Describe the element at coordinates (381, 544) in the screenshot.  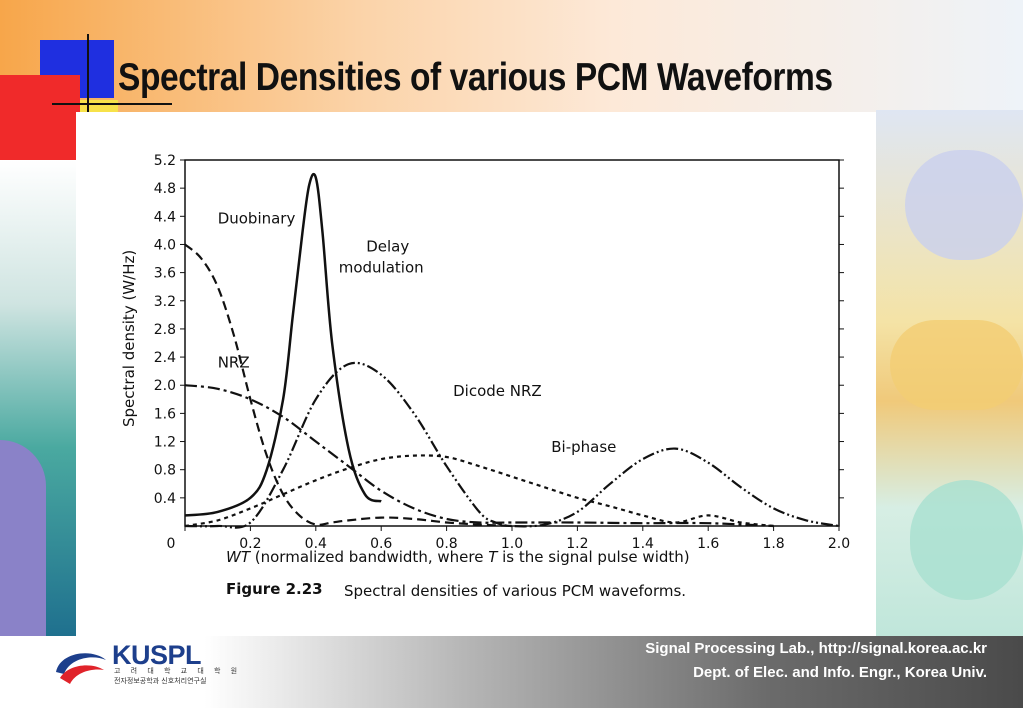
I see `x-tick-label: 0.6` at that location.